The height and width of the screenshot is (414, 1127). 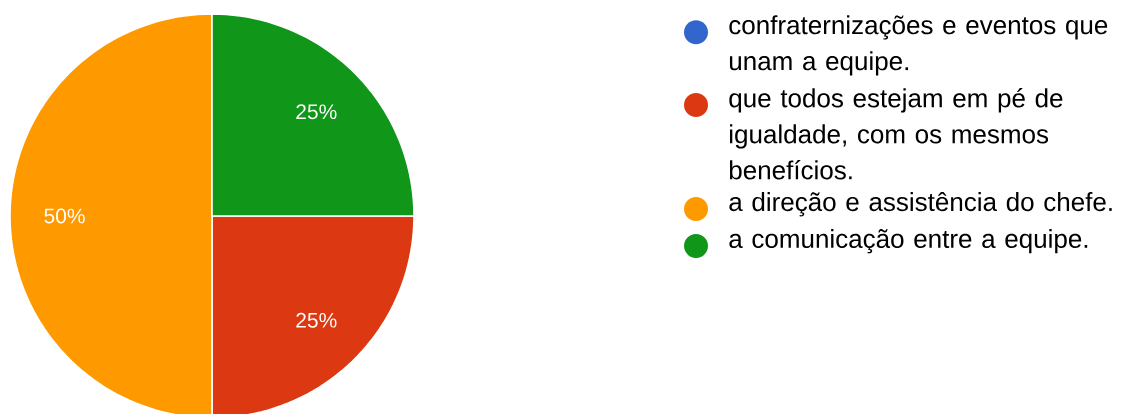 What do you see at coordinates (908, 241) in the screenshot?
I see `legend-label: a comunicação entre a equipe.` at bounding box center [908, 241].